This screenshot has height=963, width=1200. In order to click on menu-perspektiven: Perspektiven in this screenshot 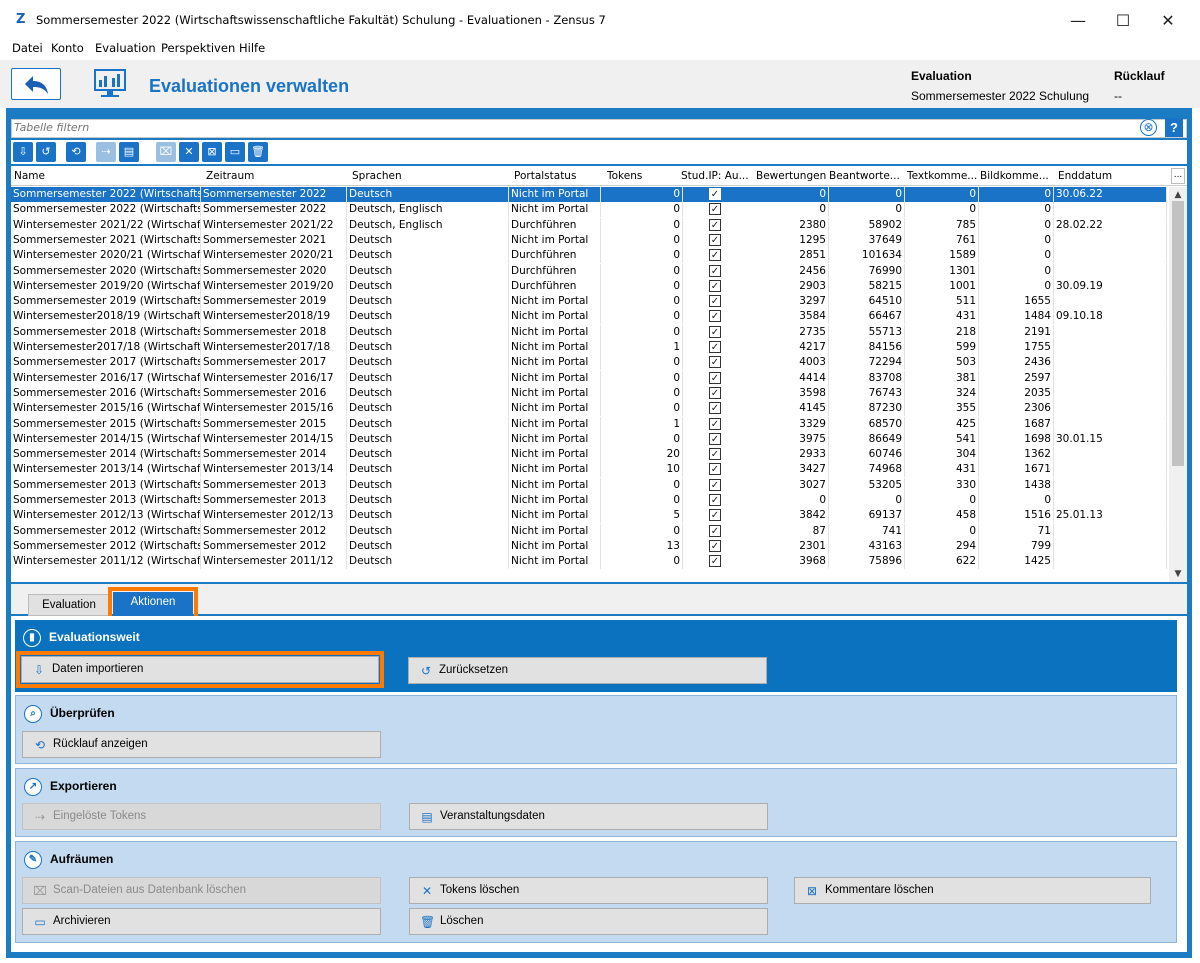, I will do `click(198, 48)`.